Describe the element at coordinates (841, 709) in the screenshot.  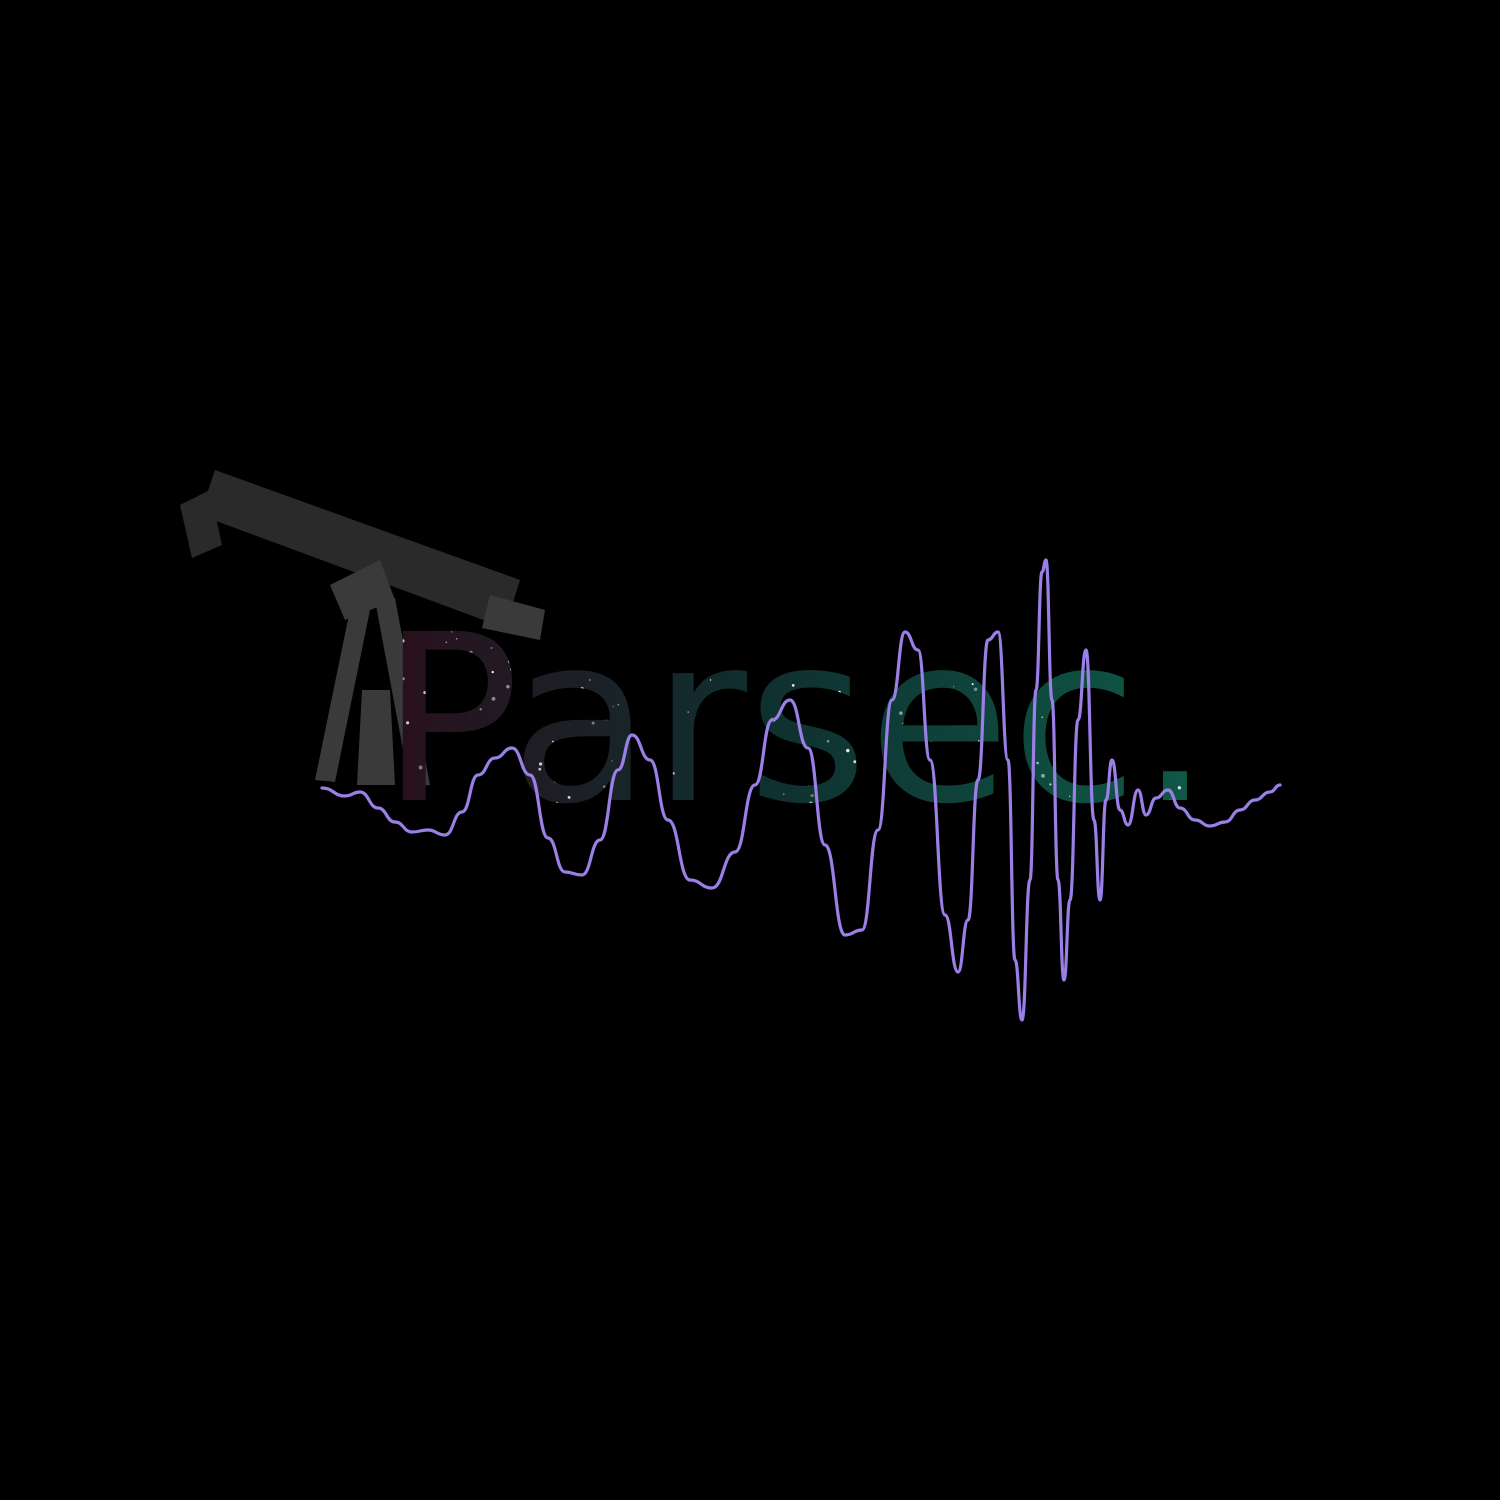
I see `wordmark-stars` at that location.